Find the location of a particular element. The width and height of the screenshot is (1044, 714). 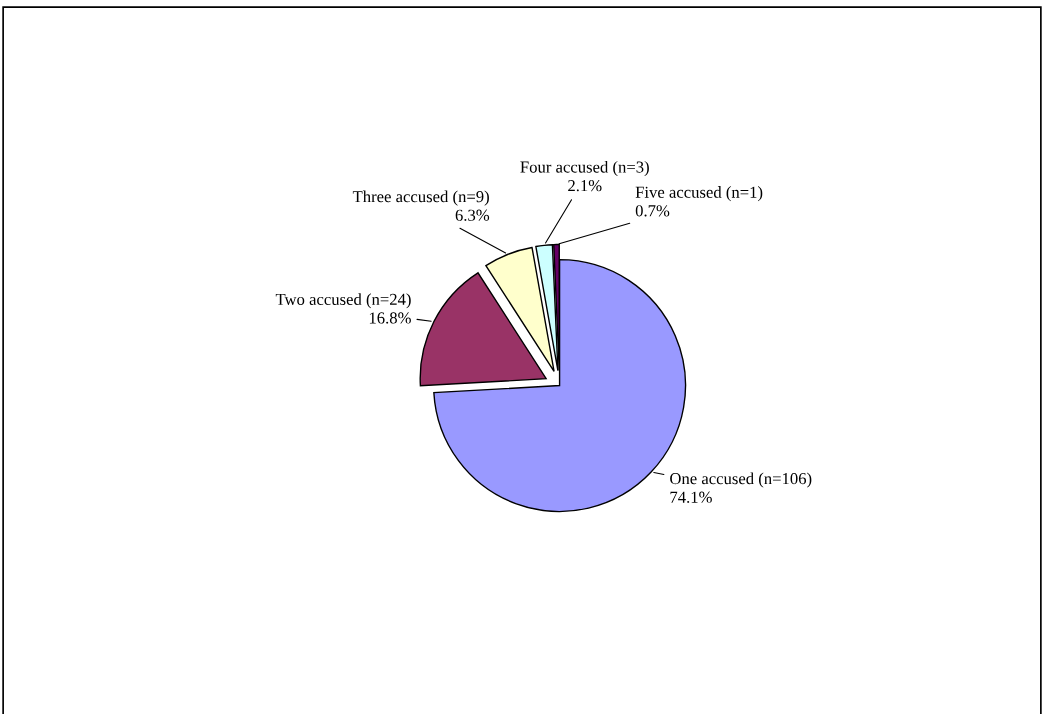

slice-label: Three accused (n=9) is located at coordinates (420, 198).